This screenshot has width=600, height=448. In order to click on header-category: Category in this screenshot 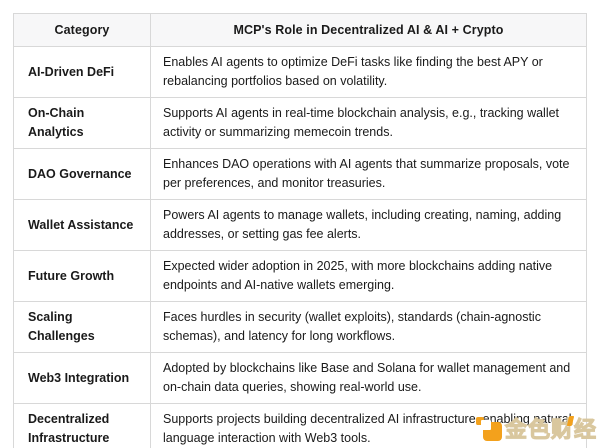, I will do `click(82, 30)`.